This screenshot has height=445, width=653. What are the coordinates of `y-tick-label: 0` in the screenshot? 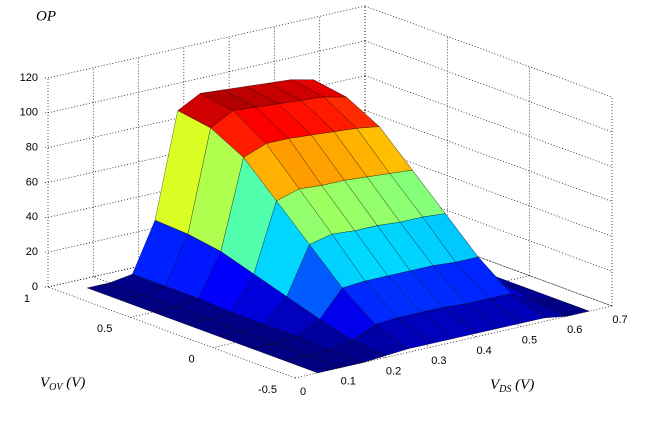 It's located at (192, 360).